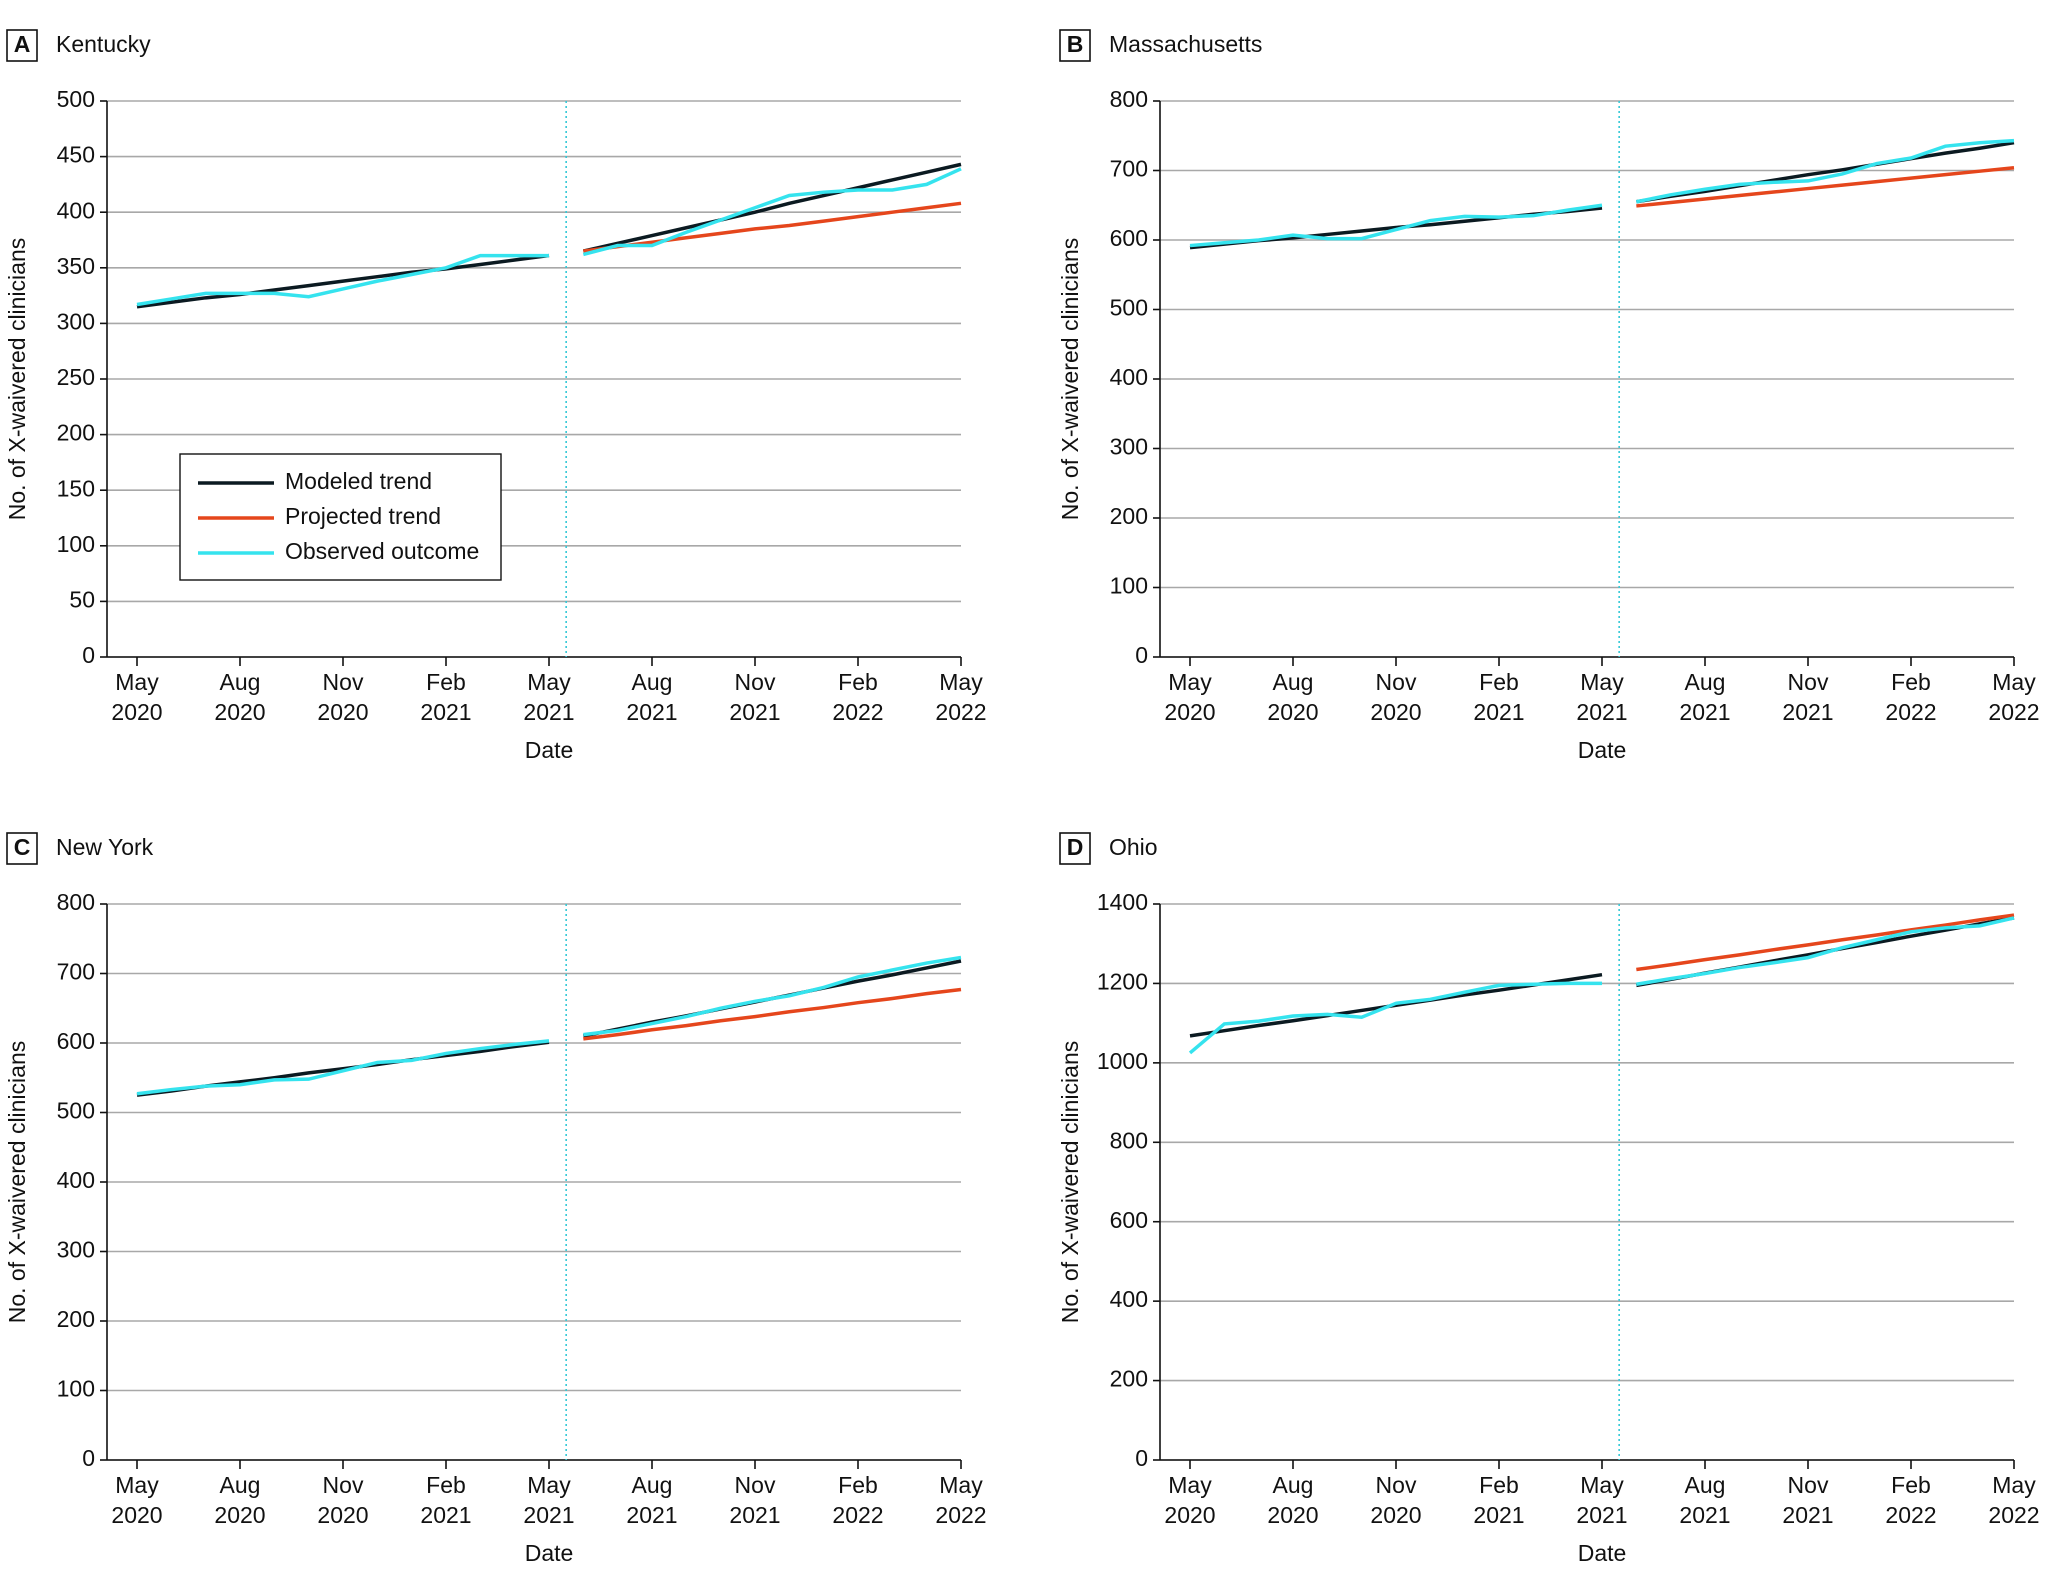  I want to click on y-tick-label: 1400, so click(1122, 902).